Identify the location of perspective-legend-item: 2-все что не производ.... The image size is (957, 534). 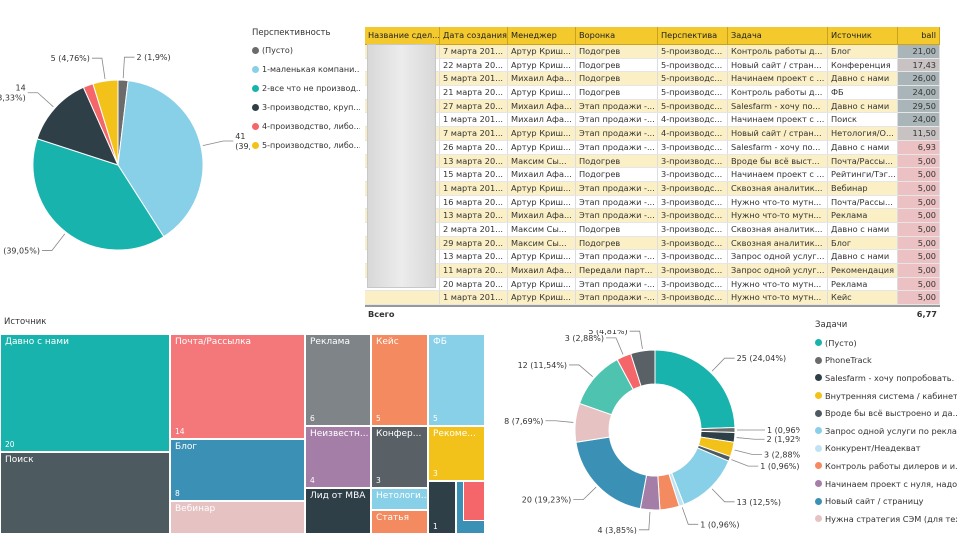
(306, 88).